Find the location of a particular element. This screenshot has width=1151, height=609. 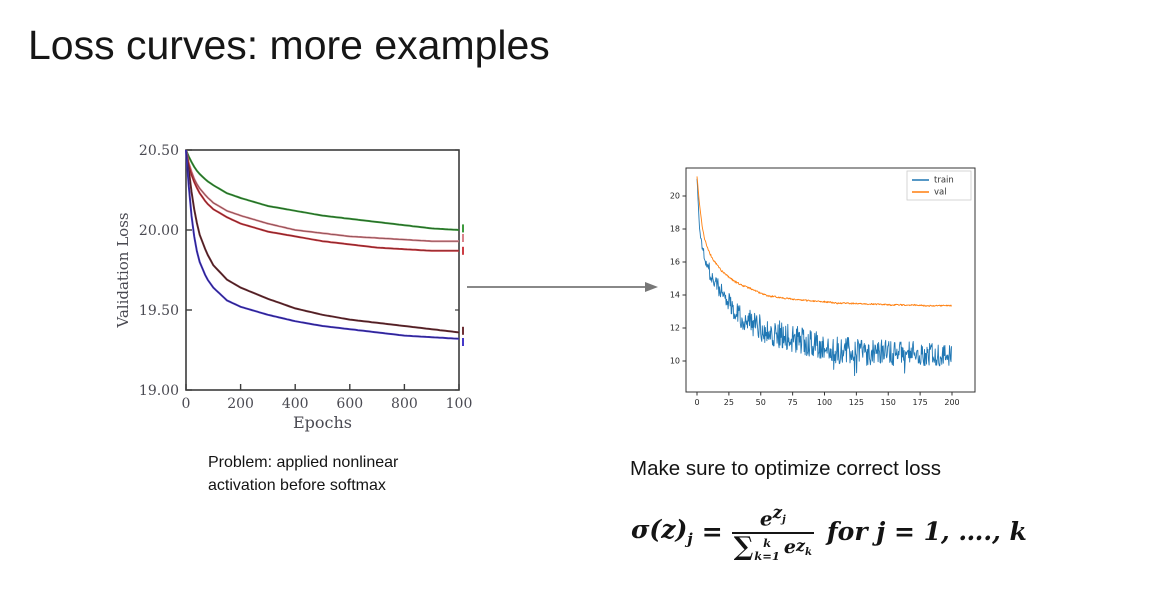

formula-condition: for j = 1, …., k is located at coordinates (926, 532).